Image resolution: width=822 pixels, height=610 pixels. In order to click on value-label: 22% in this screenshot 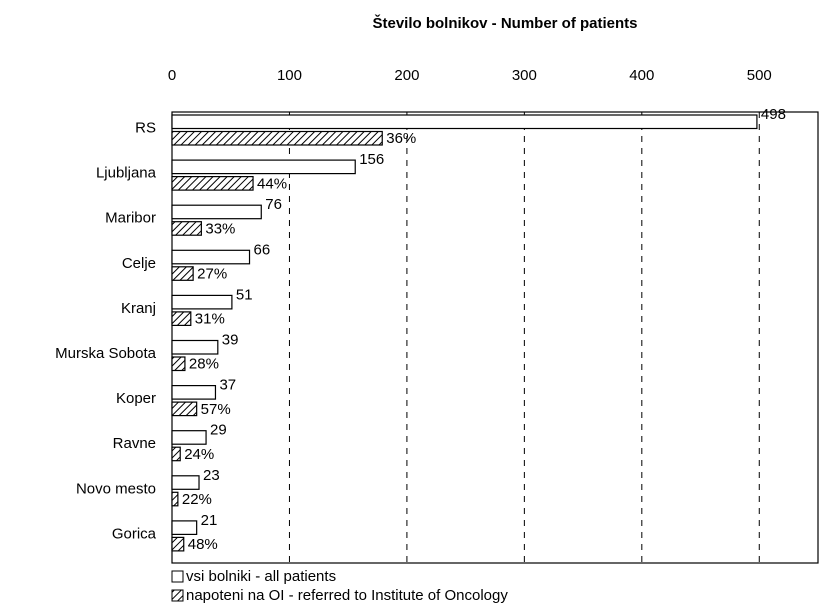, I will do `click(197, 499)`.